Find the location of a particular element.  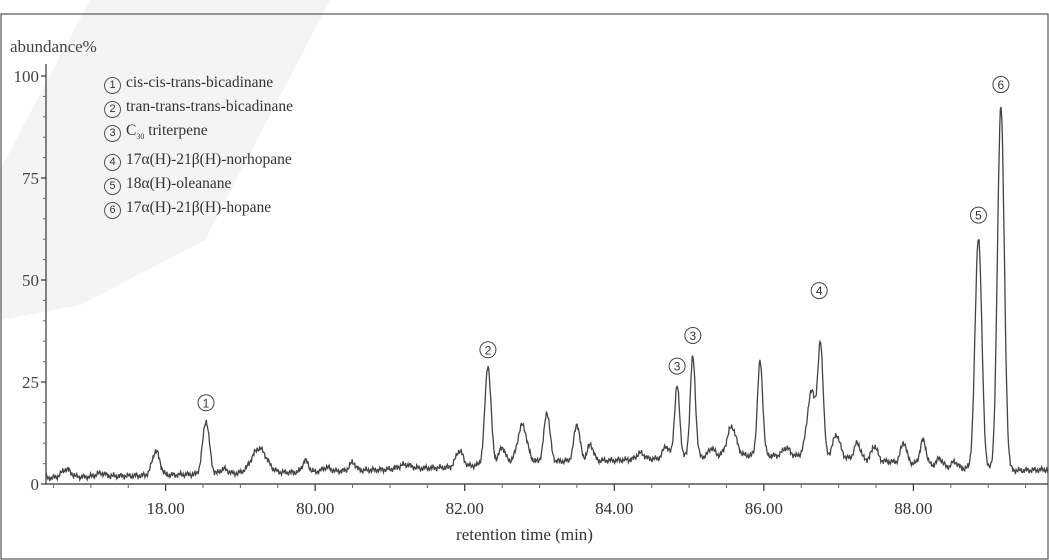

legend-item: 1 cis-cis-trans-bicadinane is located at coordinates (198, 83).